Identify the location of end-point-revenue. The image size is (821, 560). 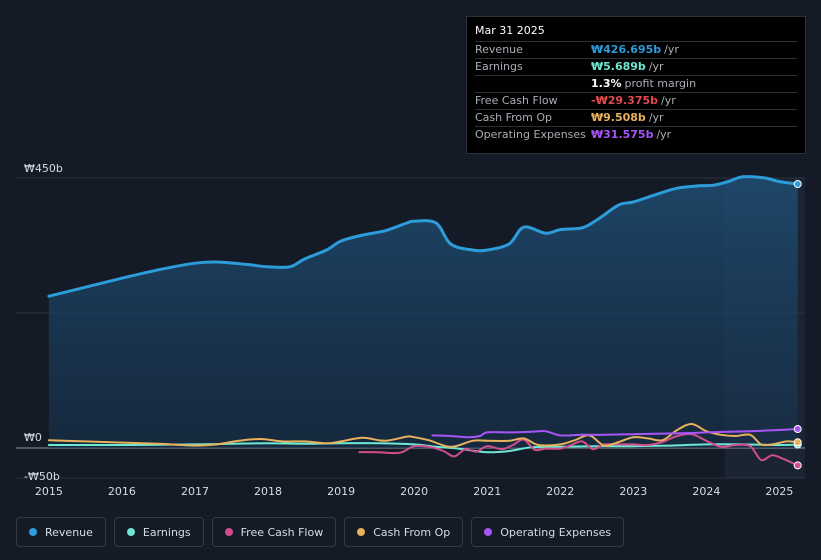
(797, 184).